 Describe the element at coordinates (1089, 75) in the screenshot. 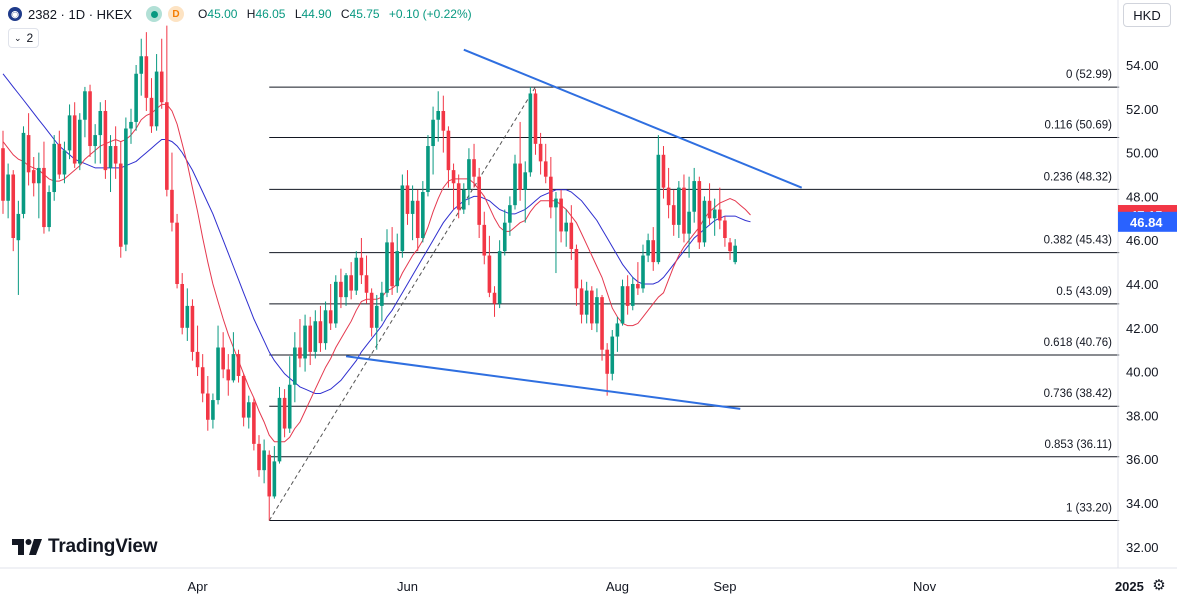

I see `fib-level-label: 0 (52.99)` at that location.